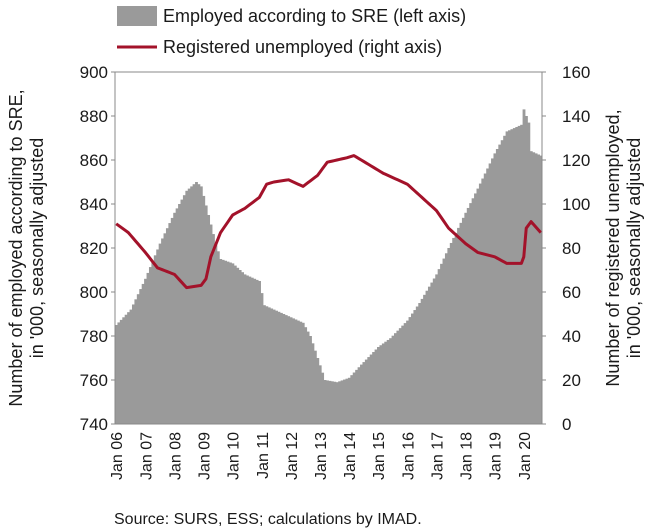  Describe the element at coordinates (137, 16) in the screenshot. I see `legend-swatch-employed` at that location.